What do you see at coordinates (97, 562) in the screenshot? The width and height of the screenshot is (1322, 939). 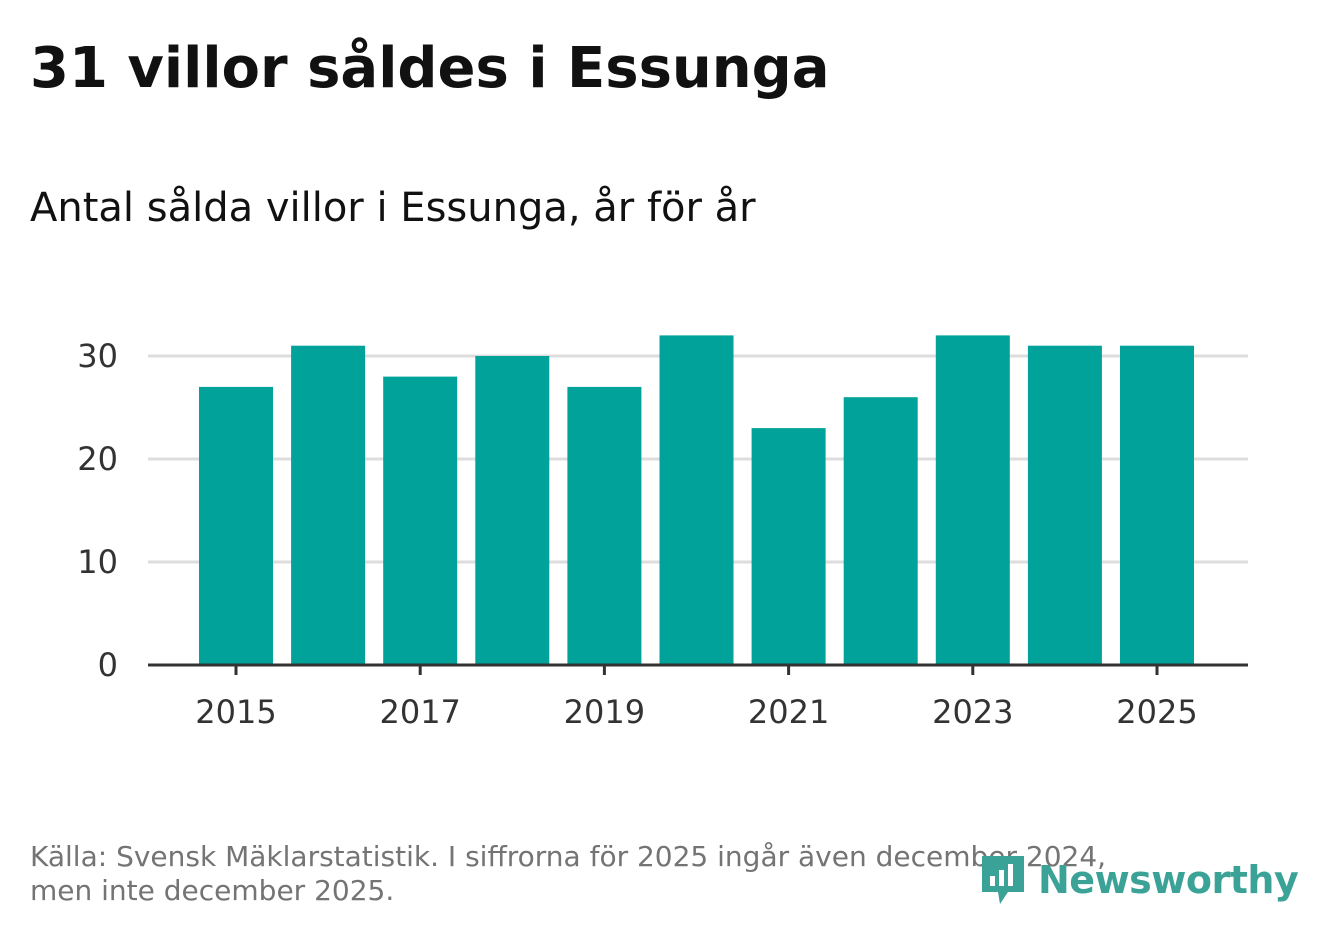 I see `y-tick-label-10: 10` at bounding box center [97, 562].